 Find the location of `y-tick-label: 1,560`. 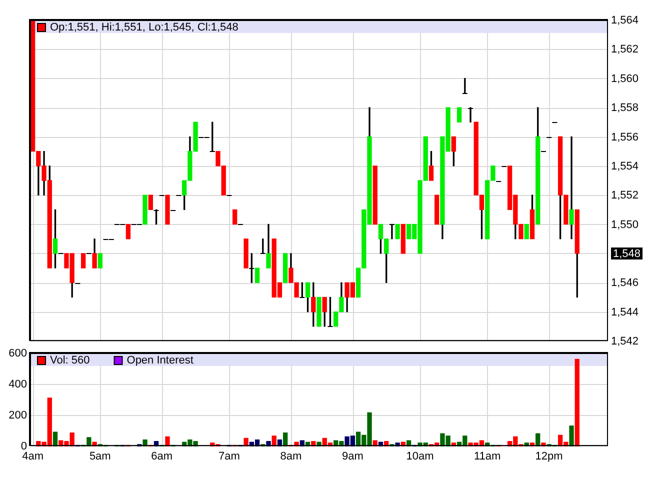

y-tick-label: 1,560 is located at coordinates (625, 78).